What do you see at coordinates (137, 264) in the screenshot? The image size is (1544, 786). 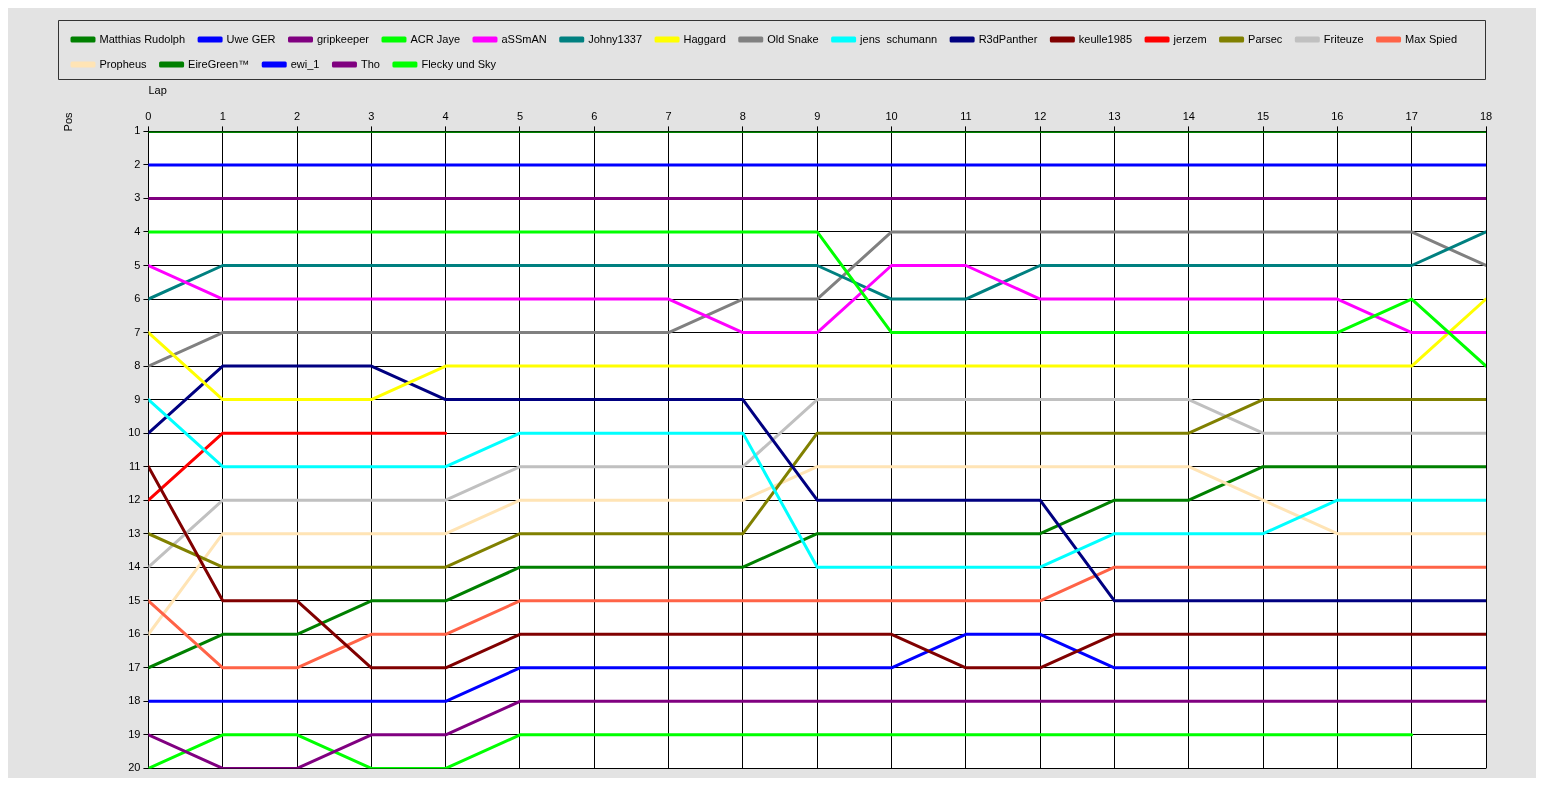 I see `y-tick-label: 5` at bounding box center [137, 264].